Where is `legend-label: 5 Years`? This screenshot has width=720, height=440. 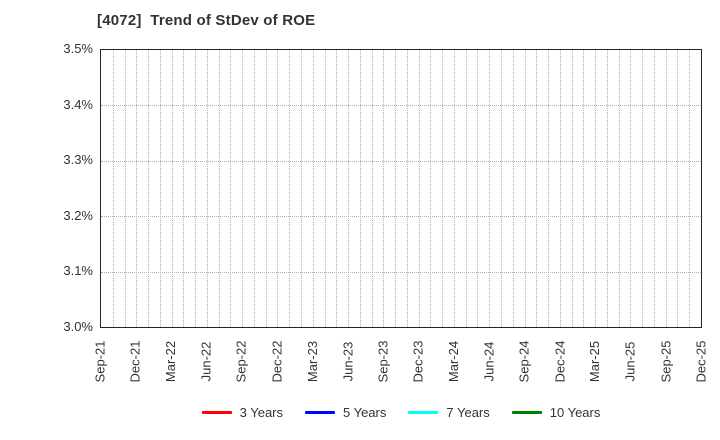 legend-label: 5 Years is located at coordinates (365, 412).